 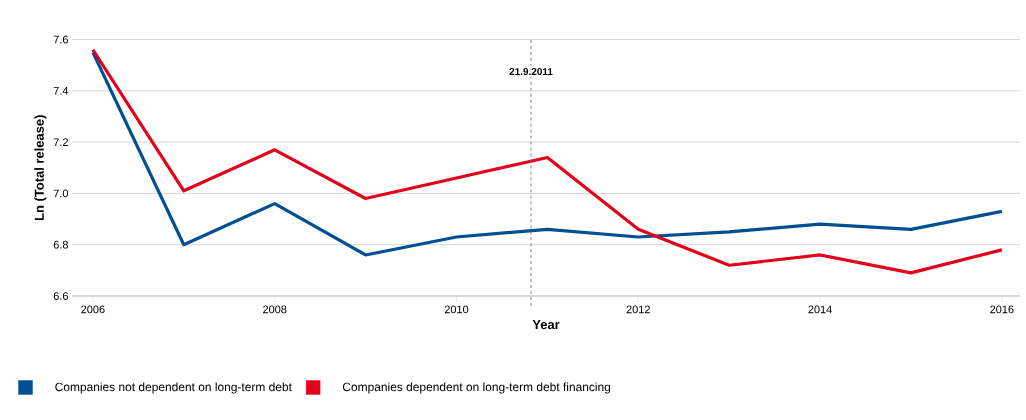 What do you see at coordinates (60, 296) in the screenshot?
I see `y-tick-label: 6.6` at bounding box center [60, 296].